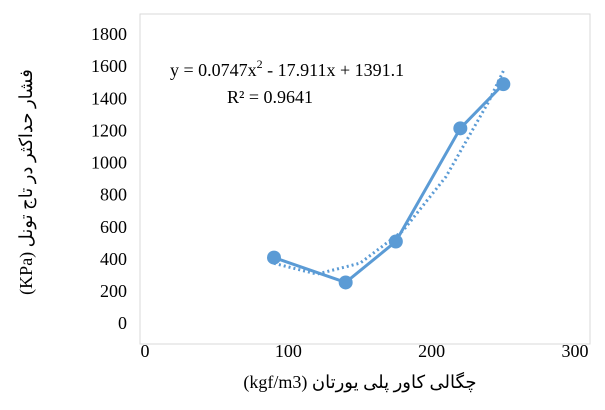  Describe the element at coordinates (109, 34) in the screenshot. I see `y-tick-label: 1800` at that location.